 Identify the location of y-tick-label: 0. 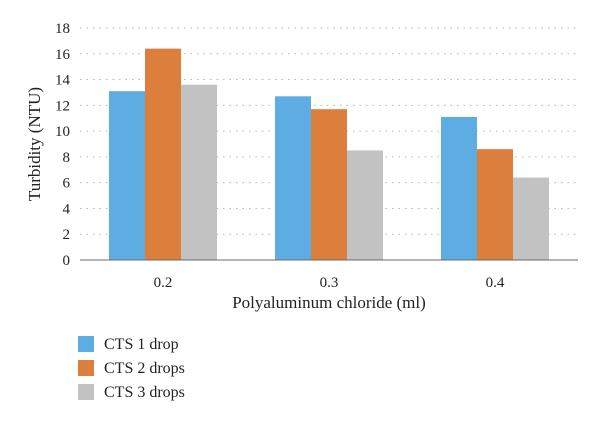
(67, 261).